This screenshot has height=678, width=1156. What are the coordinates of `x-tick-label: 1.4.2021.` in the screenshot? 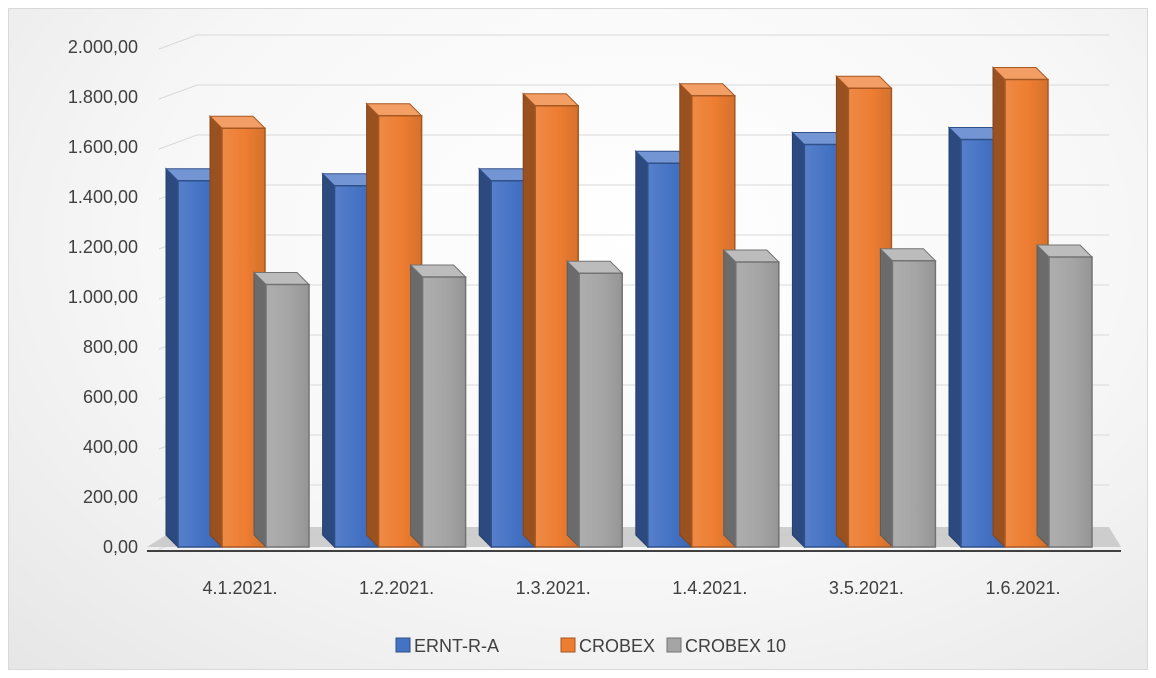 It's located at (709, 588).